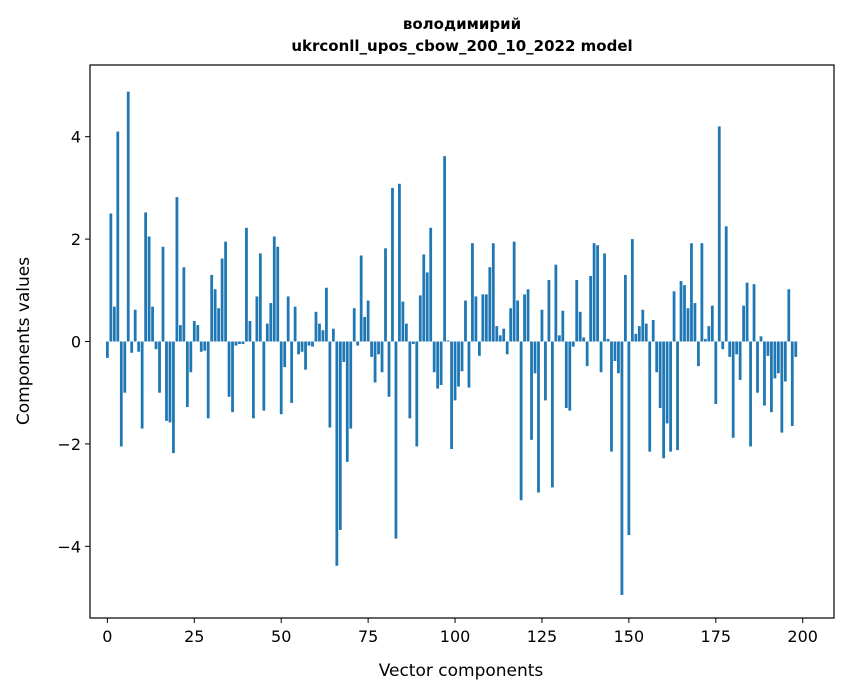  I want to click on x-tick-label: 200, so click(802, 636).